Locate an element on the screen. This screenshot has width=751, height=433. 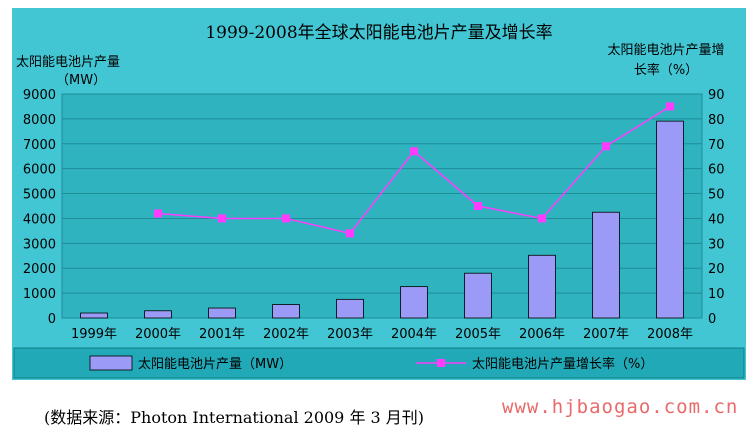
x-tick-label: 2005年 is located at coordinates (478, 334).